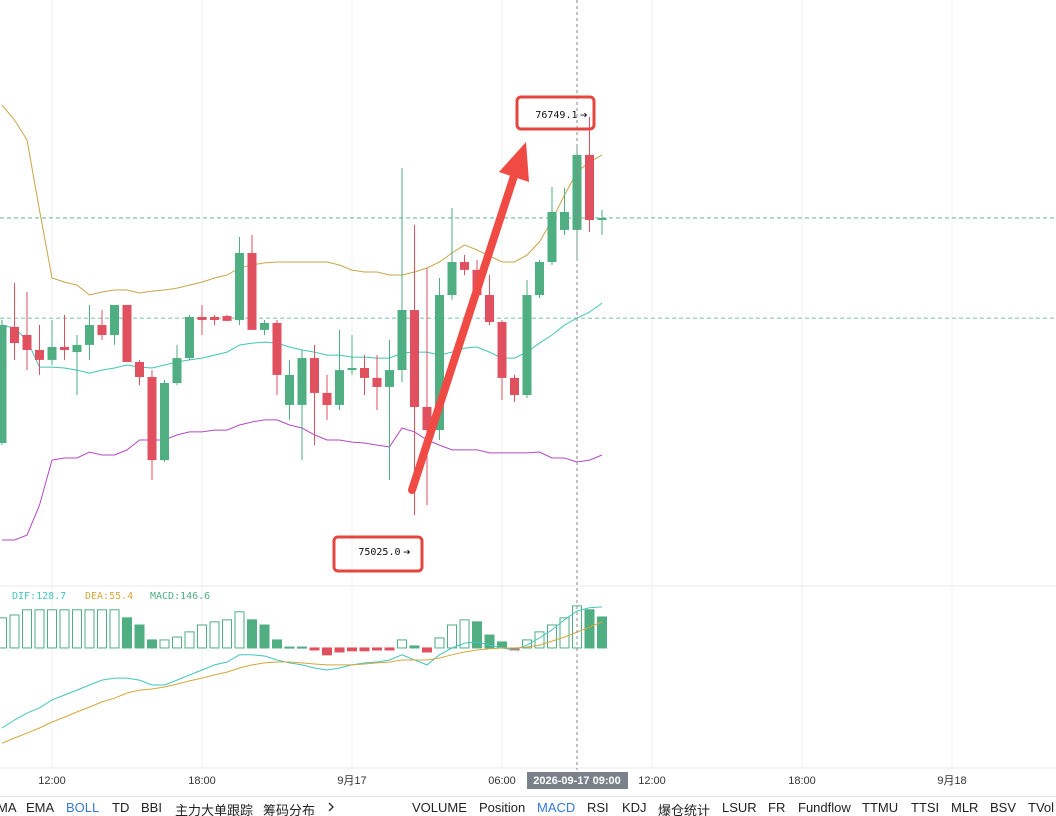 Image resolution: width=1056 pixels, height=816 pixels. What do you see at coordinates (777, 807) in the screenshot?
I see `indicator-tab: FR` at bounding box center [777, 807].